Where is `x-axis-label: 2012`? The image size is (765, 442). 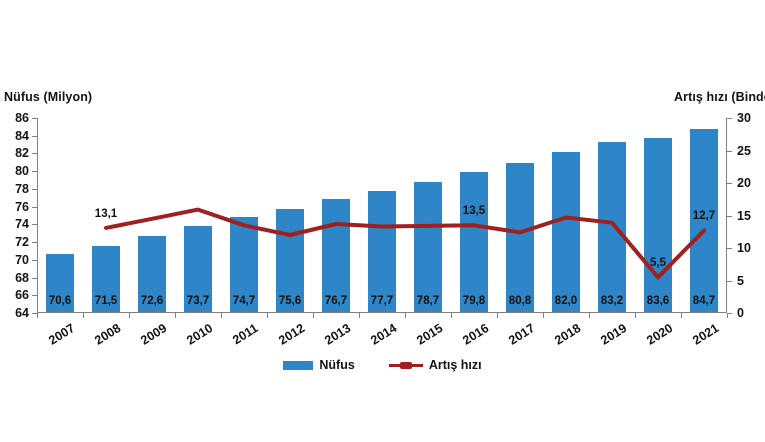 x-axis-label: 2012 is located at coordinates (292, 334).